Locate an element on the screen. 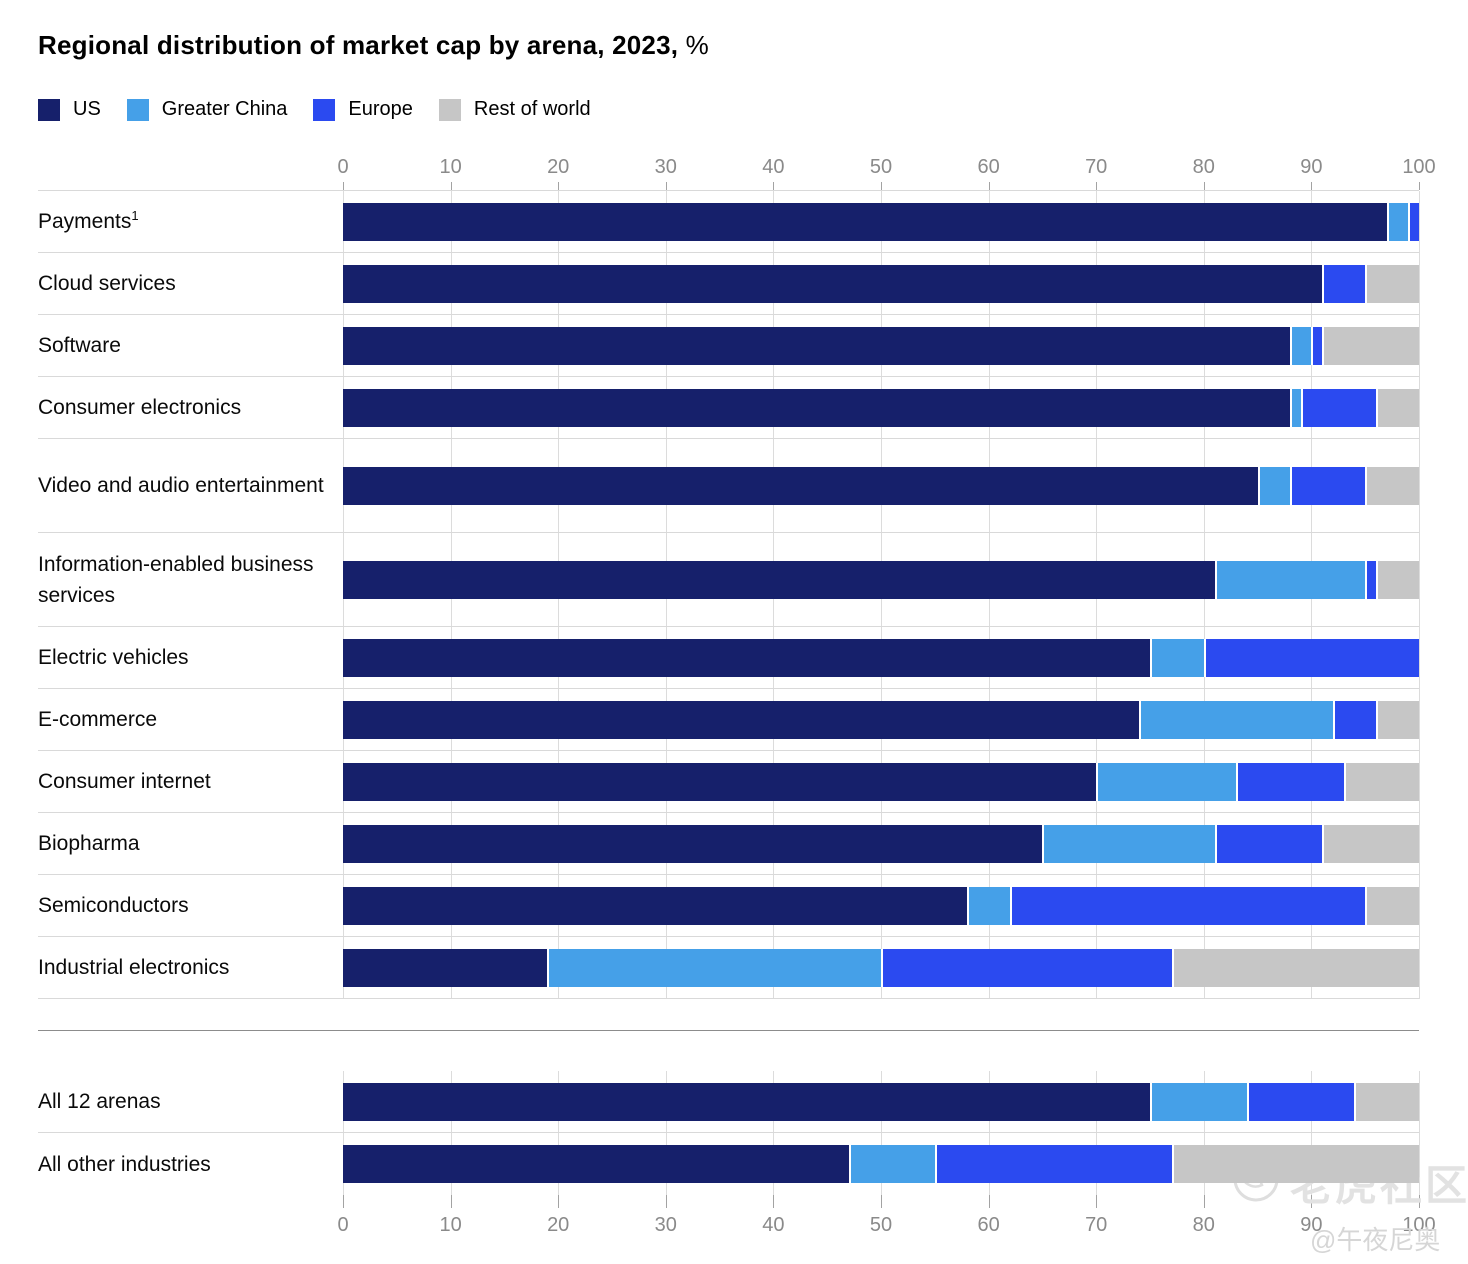 The width and height of the screenshot is (1468, 1264). legend-item-europe: Europe is located at coordinates (363, 109).